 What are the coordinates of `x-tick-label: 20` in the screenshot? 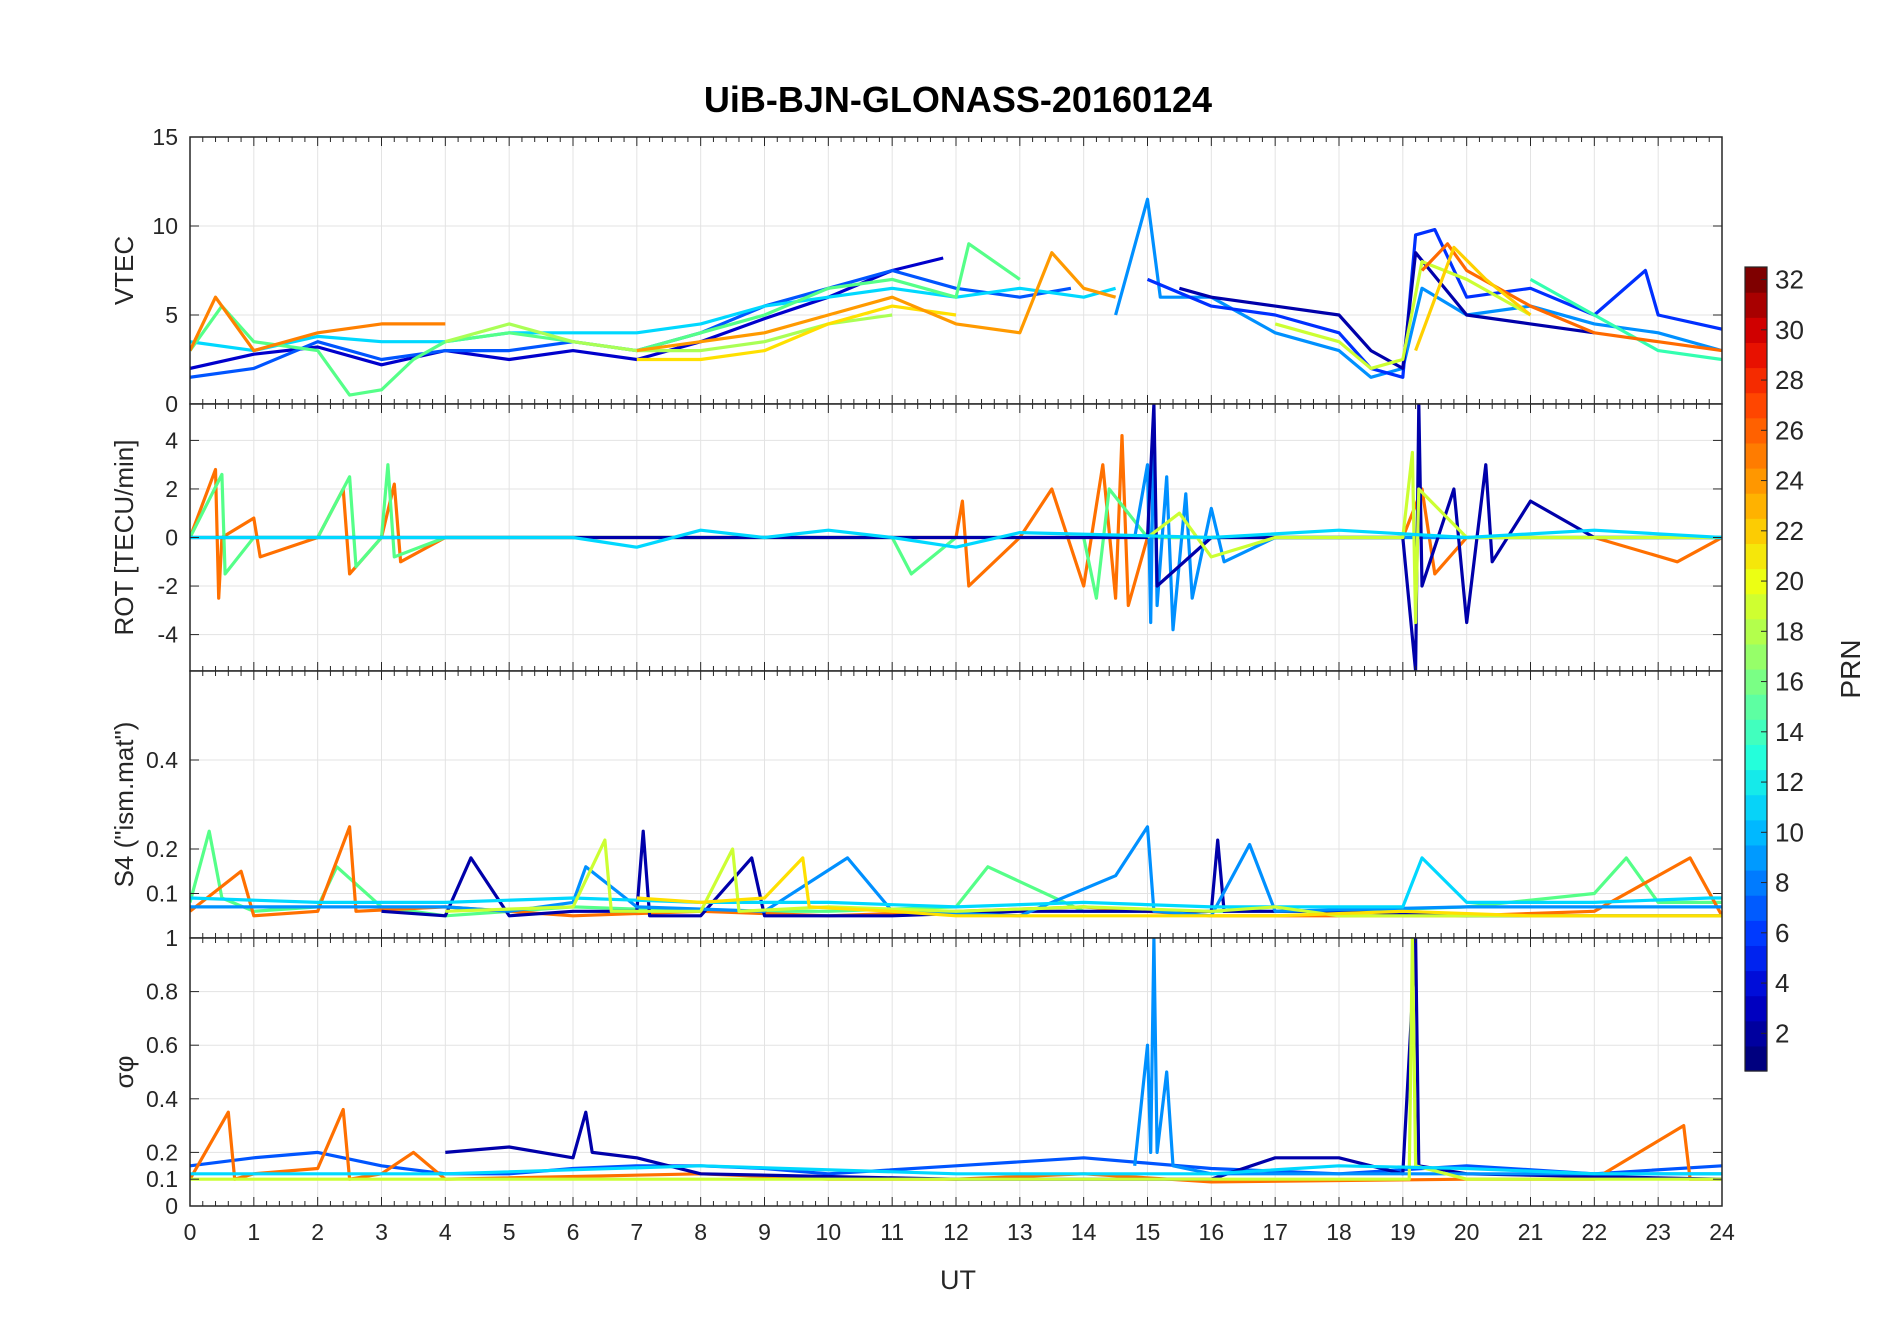 It's located at (1467, 1232).